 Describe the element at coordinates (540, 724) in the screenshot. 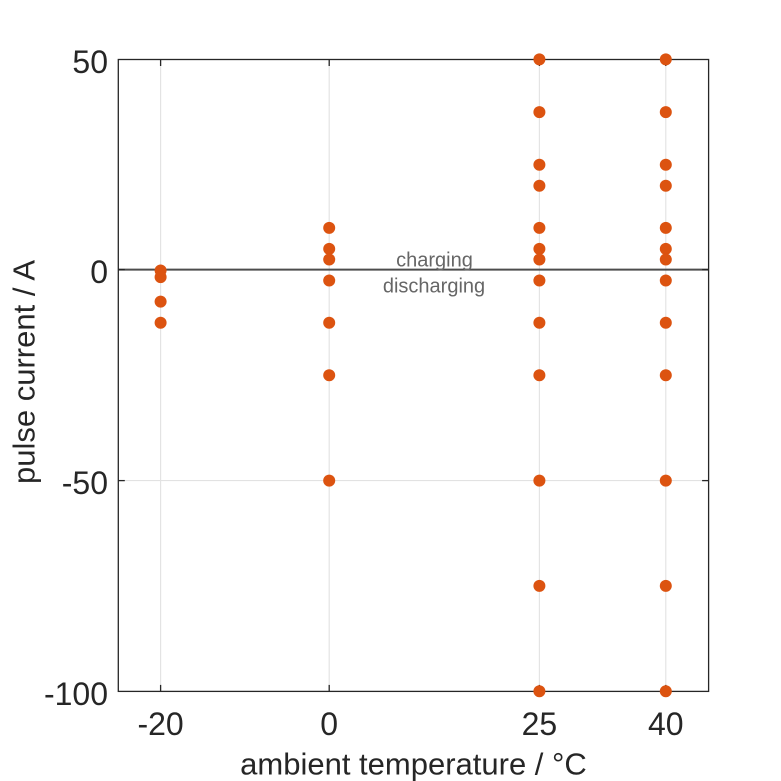

I see `svg-text: 25` at that location.